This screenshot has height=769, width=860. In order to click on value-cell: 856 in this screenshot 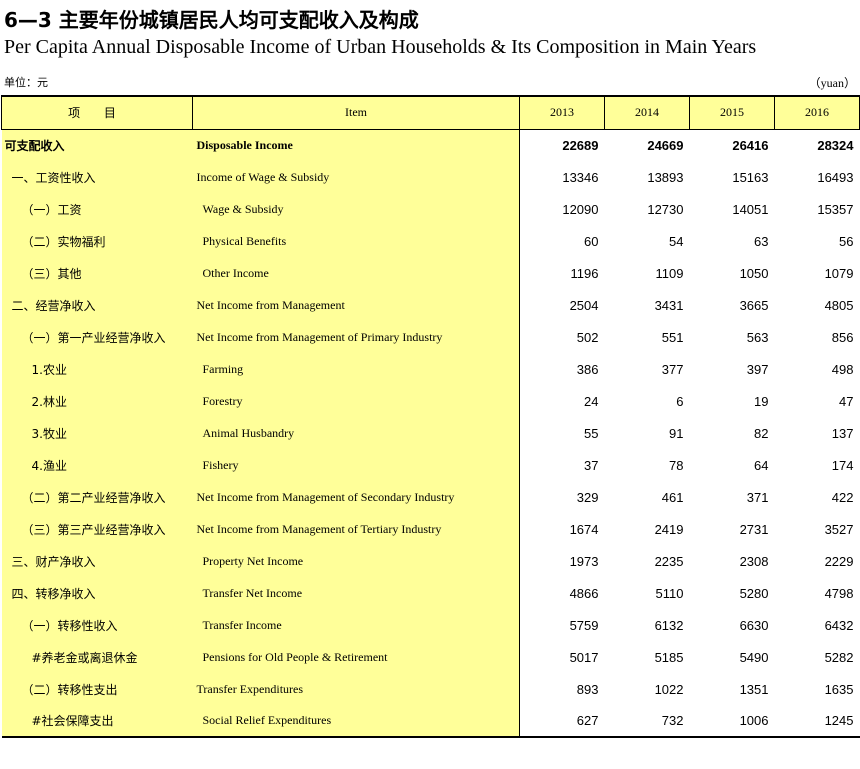, I will do `click(842, 337)`.